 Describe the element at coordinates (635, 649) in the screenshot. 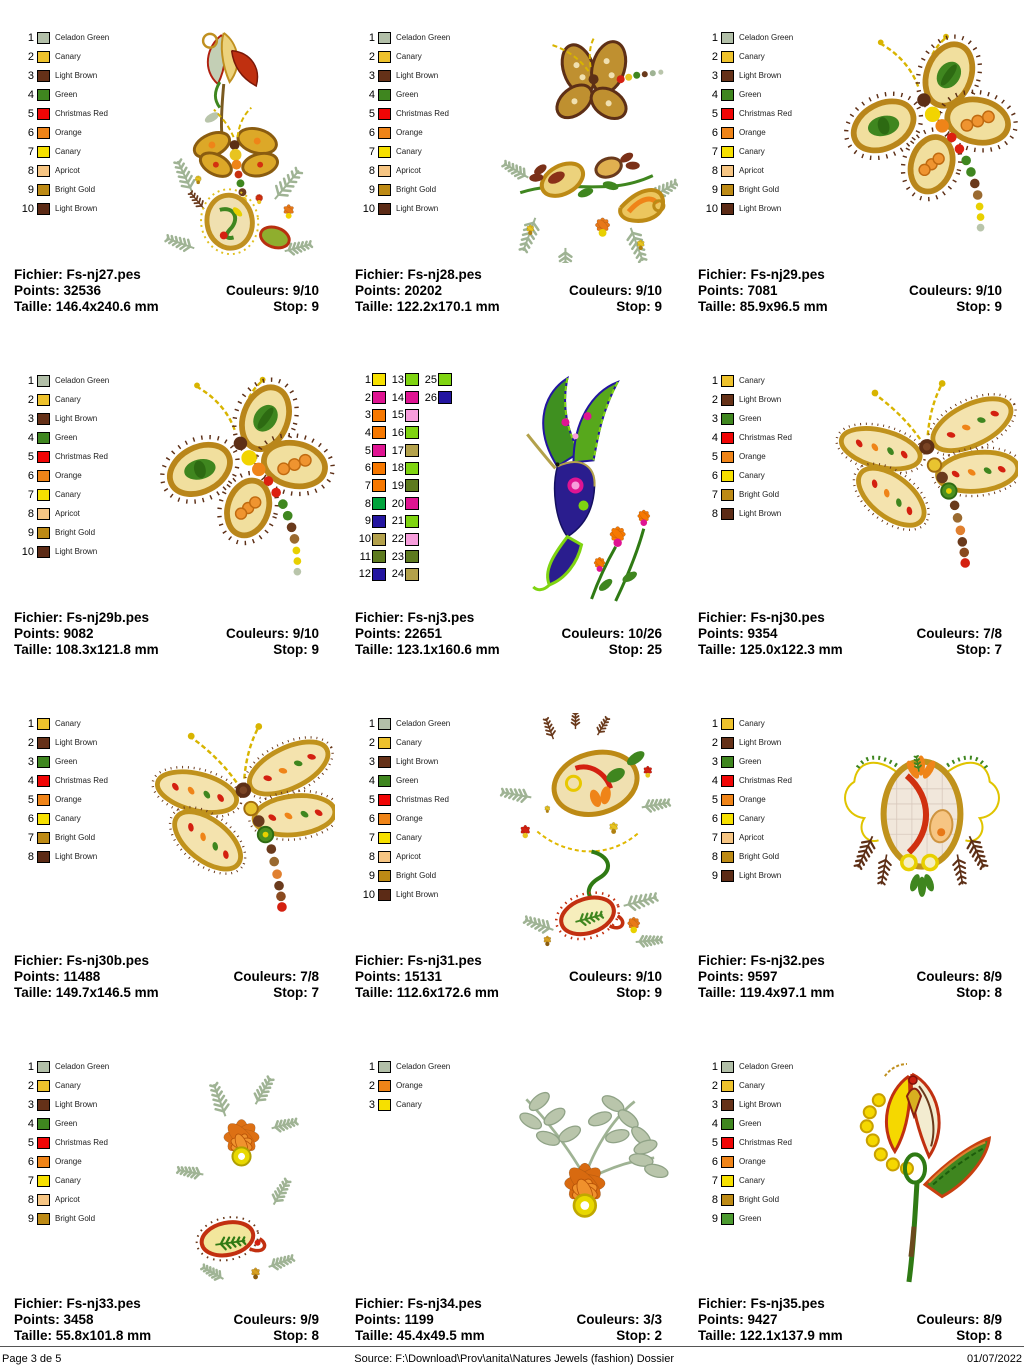

I see `stop-count: Stop: 25` at that location.